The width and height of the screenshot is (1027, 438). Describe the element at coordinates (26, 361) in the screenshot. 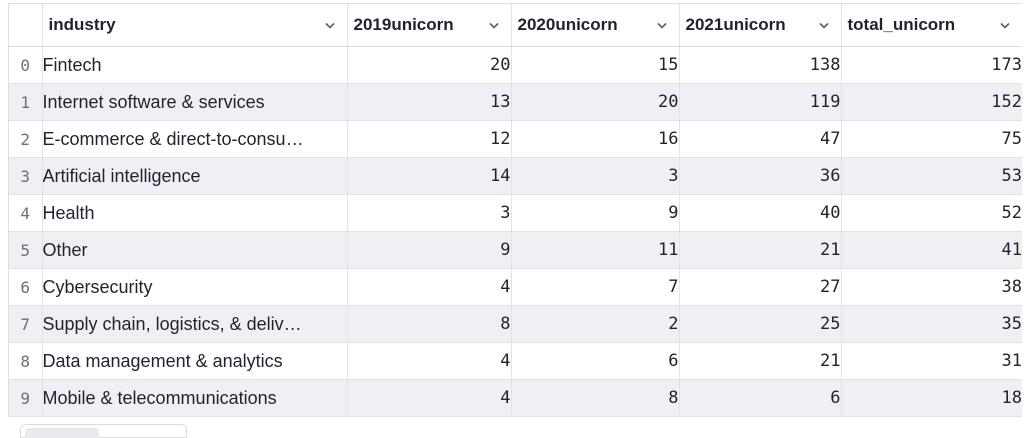

I see `row-index: 8` at that location.